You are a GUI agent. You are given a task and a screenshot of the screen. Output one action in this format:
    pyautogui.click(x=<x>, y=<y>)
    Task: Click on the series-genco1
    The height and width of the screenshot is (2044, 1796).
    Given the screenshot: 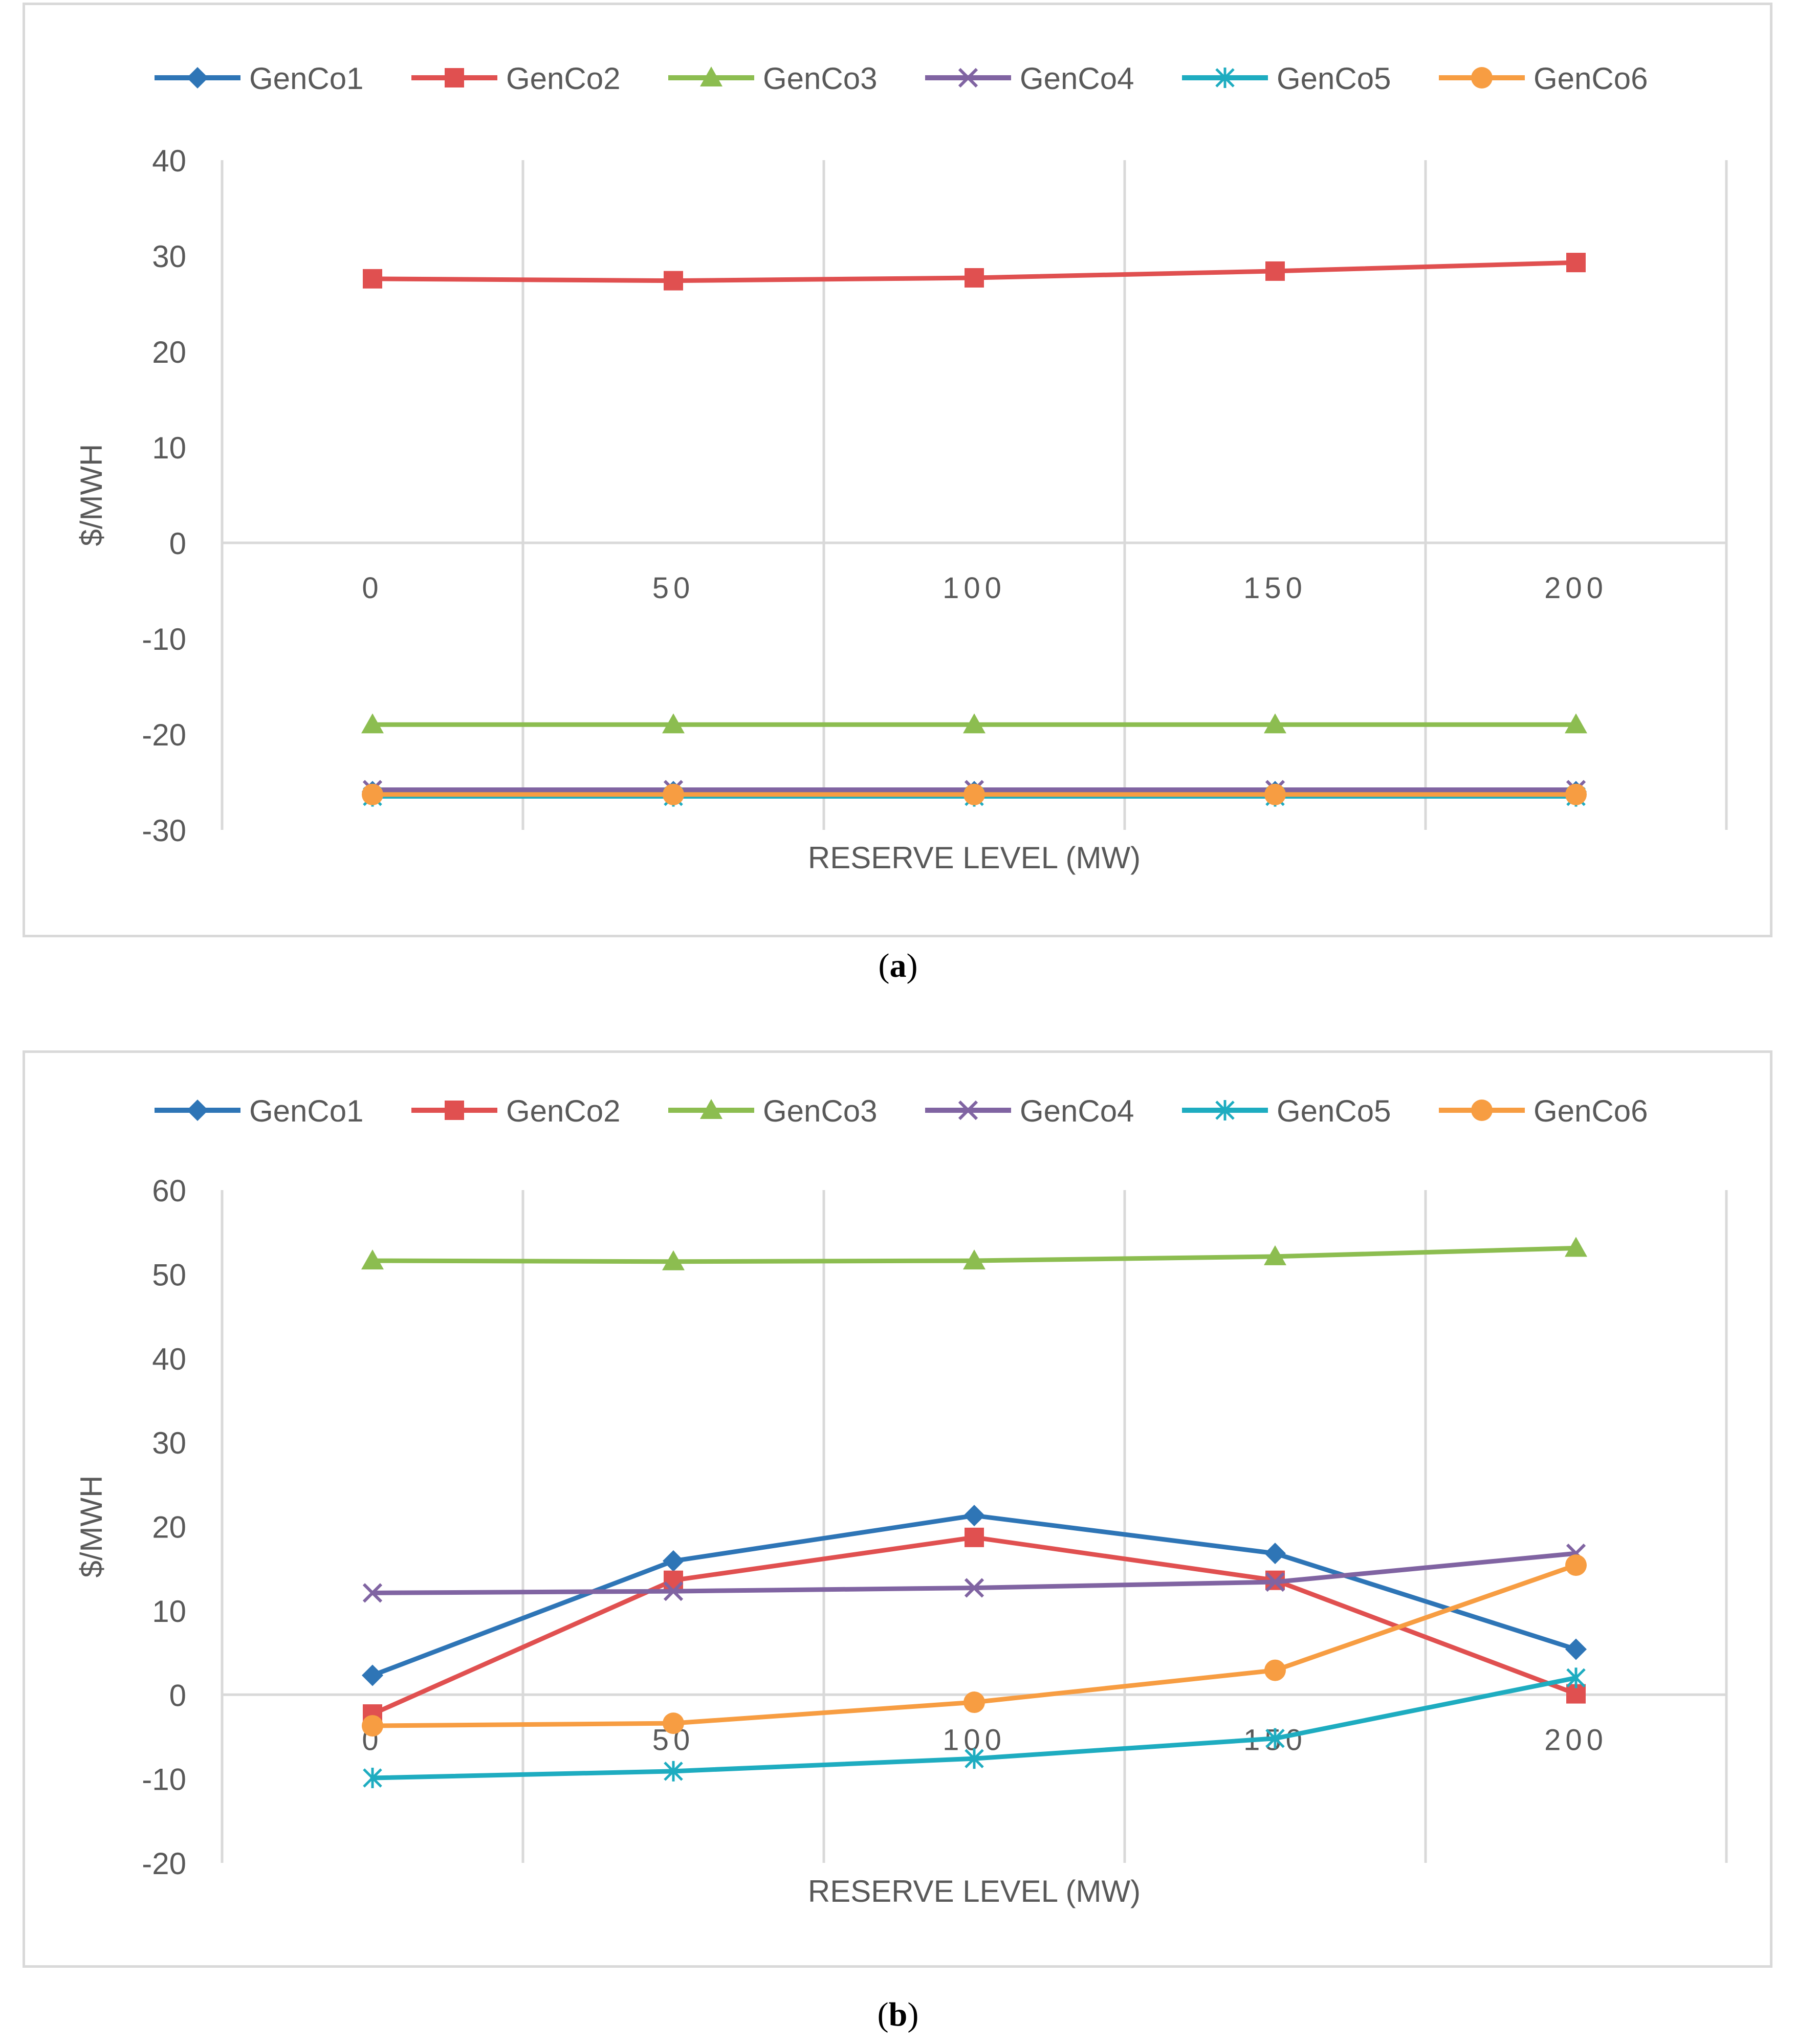 What is the action you would take?
    pyautogui.click(x=974, y=1595)
    